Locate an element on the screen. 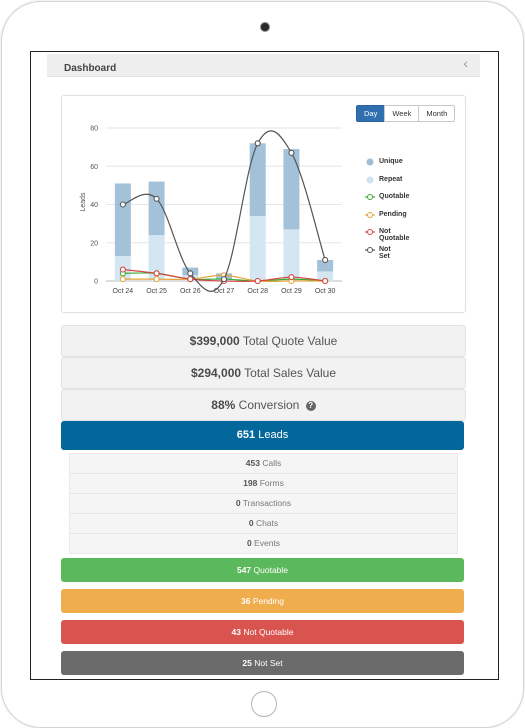 This screenshot has width=525, height=728. legend-label: Unique is located at coordinates (391, 161).